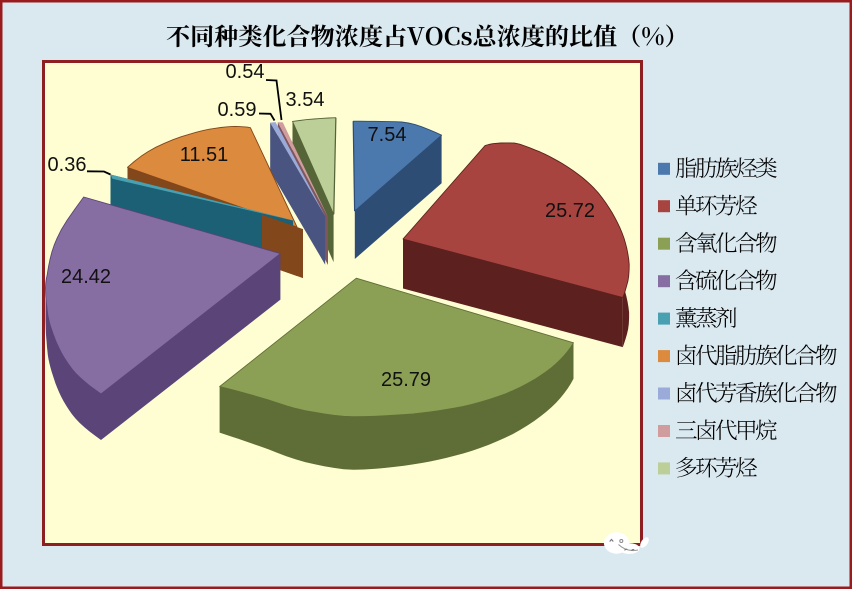 This screenshot has width=852, height=594. Describe the element at coordinates (387, 135) in the screenshot. I see `svg-text: 7.54` at that location.